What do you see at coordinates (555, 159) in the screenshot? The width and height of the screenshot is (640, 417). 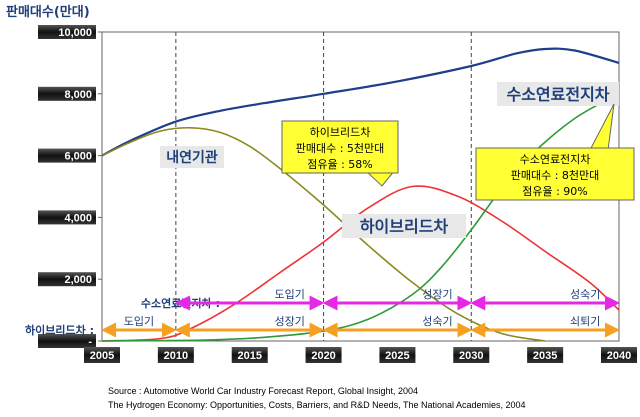 I see `fcev-callout-line: 수소연료전지차` at bounding box center [555, 159].